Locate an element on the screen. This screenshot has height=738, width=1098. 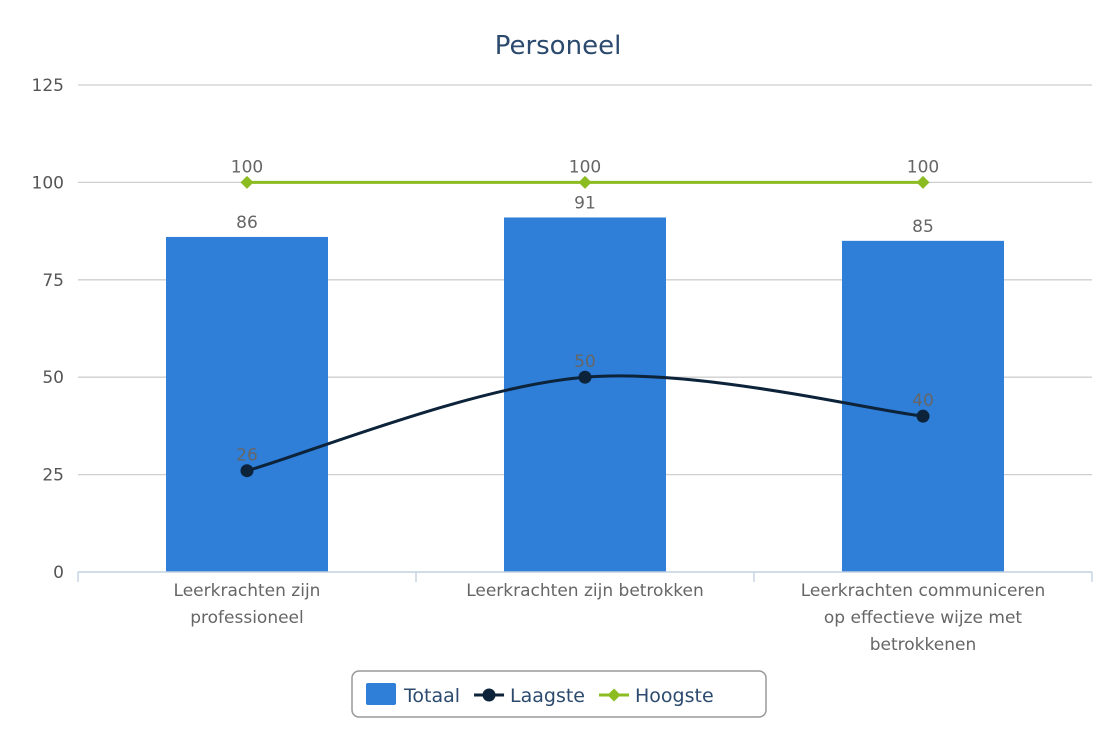
legend: Totaal Laagste Hoogste is located at coordinates (559, 694).